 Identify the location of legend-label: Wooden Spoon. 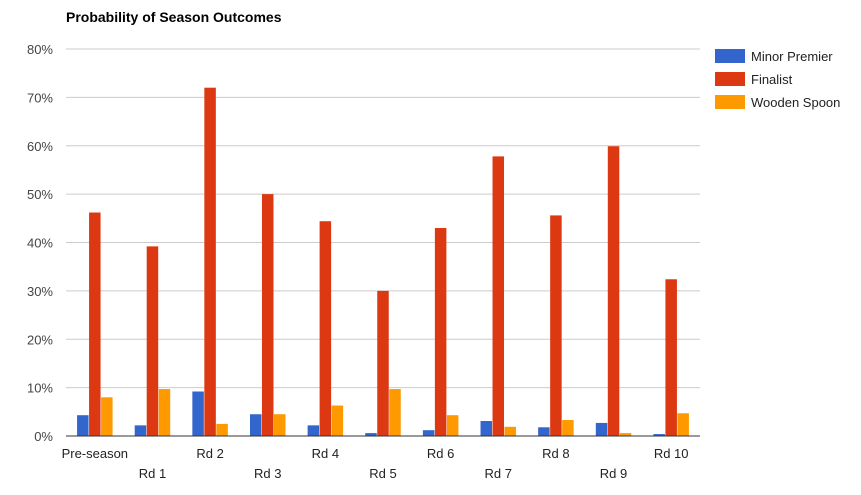
(795, 102).